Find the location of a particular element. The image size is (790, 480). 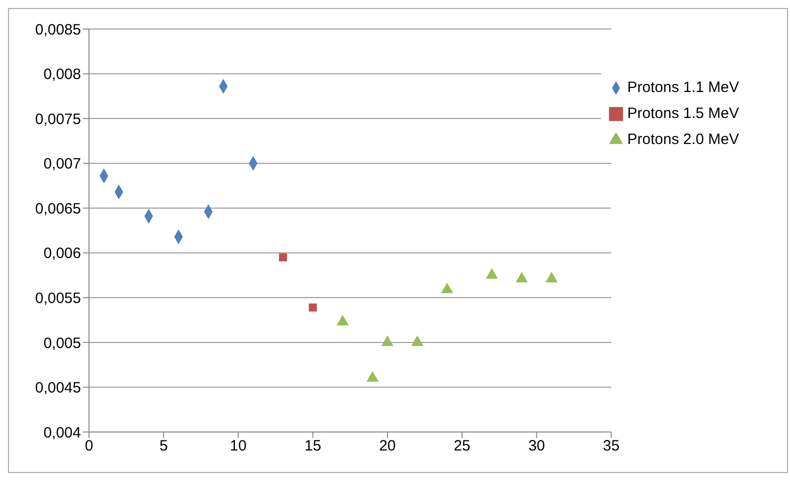

y-tick-label: 0,0045 is located at coordinates (58, 388).